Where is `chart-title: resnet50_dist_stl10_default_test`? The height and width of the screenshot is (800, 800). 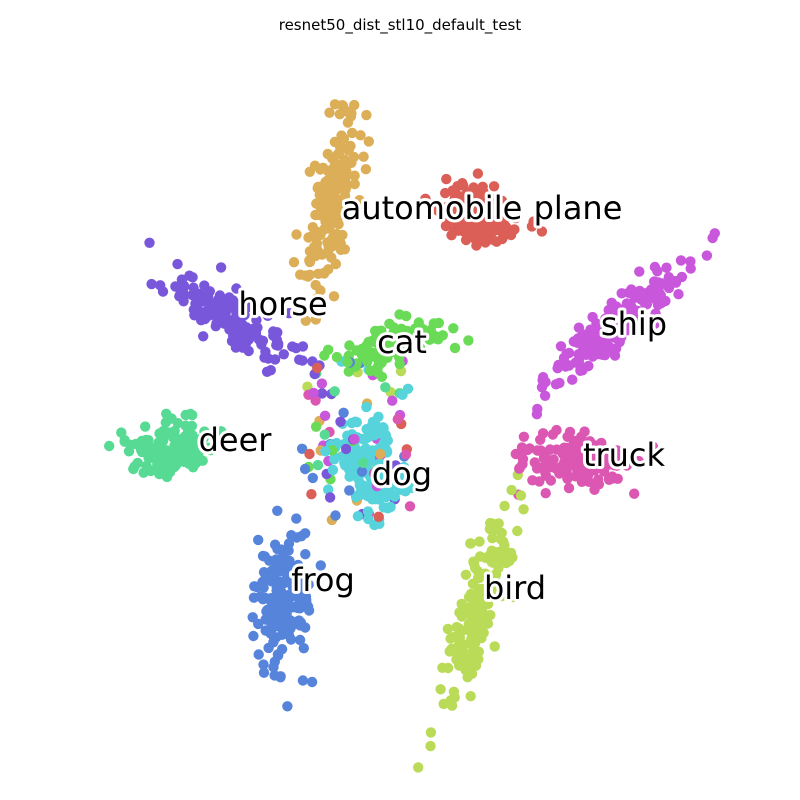 chart-title: resnet50_dist_stl10_default_test is located at coordinates (400, 25).